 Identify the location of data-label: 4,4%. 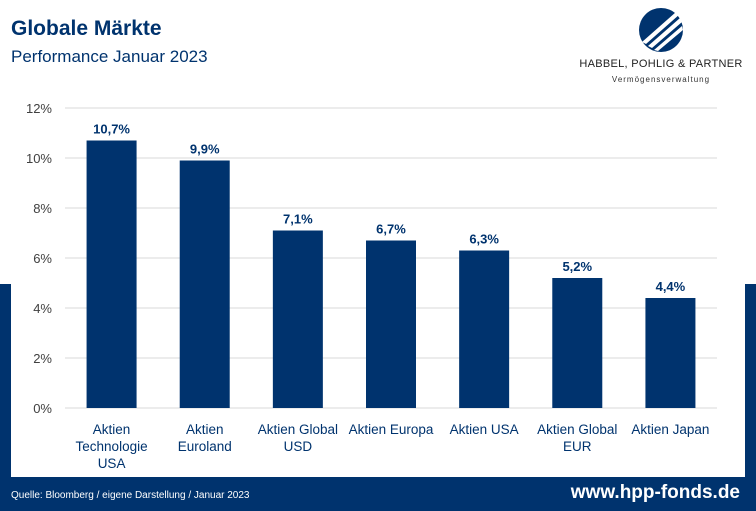
(671, 286).